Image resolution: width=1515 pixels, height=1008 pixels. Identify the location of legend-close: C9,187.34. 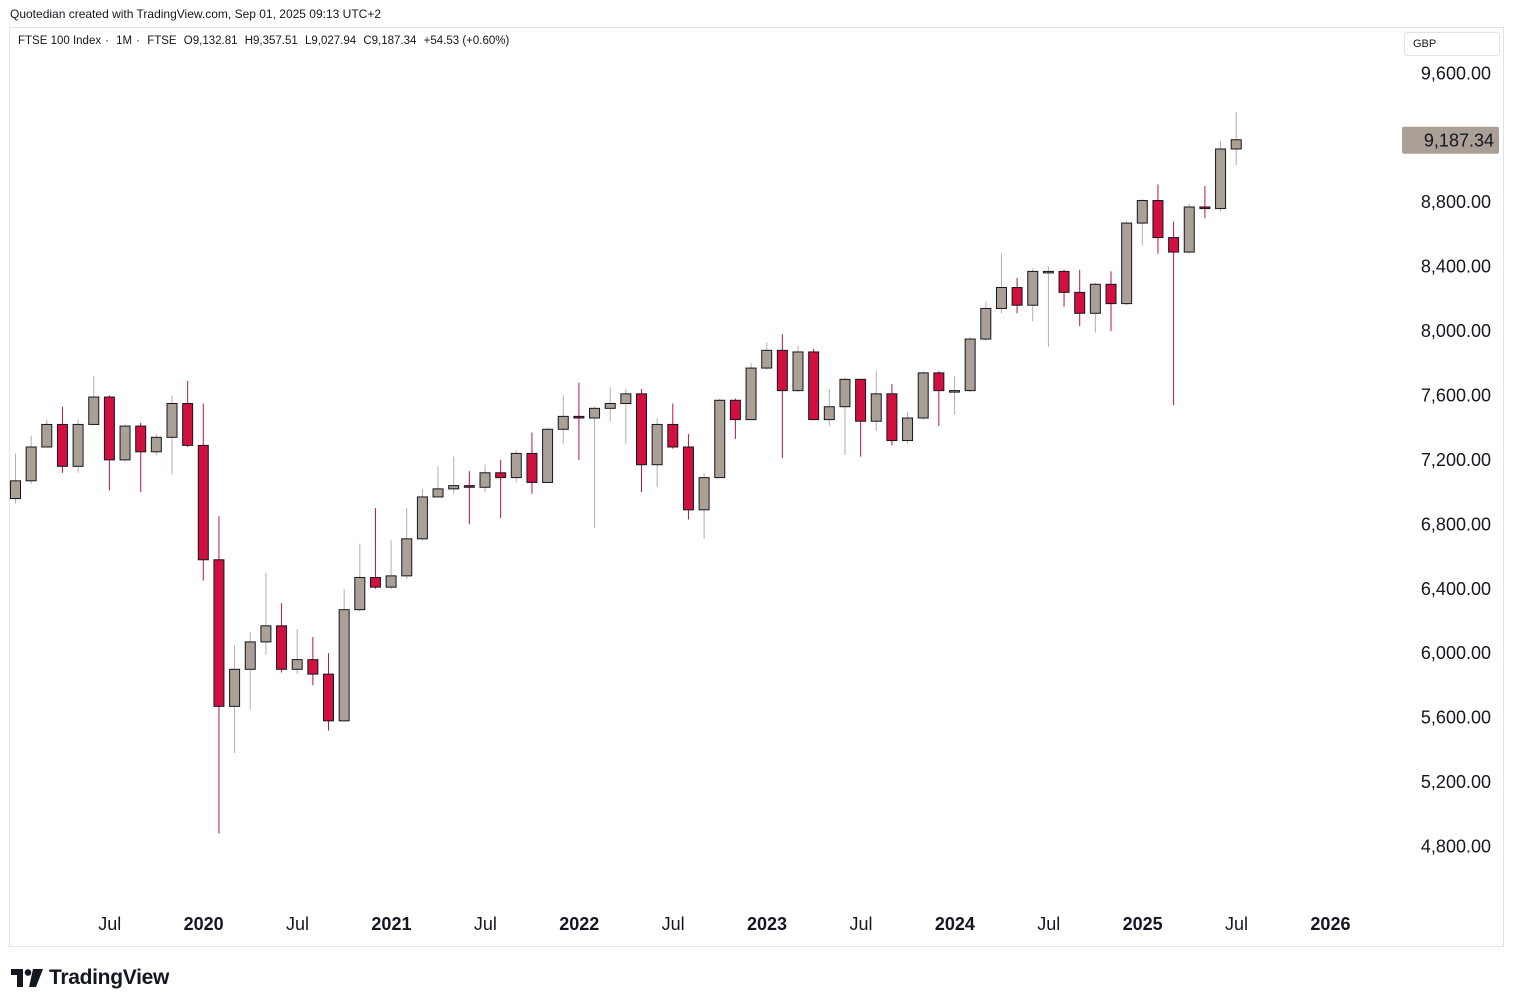
(390, 41).